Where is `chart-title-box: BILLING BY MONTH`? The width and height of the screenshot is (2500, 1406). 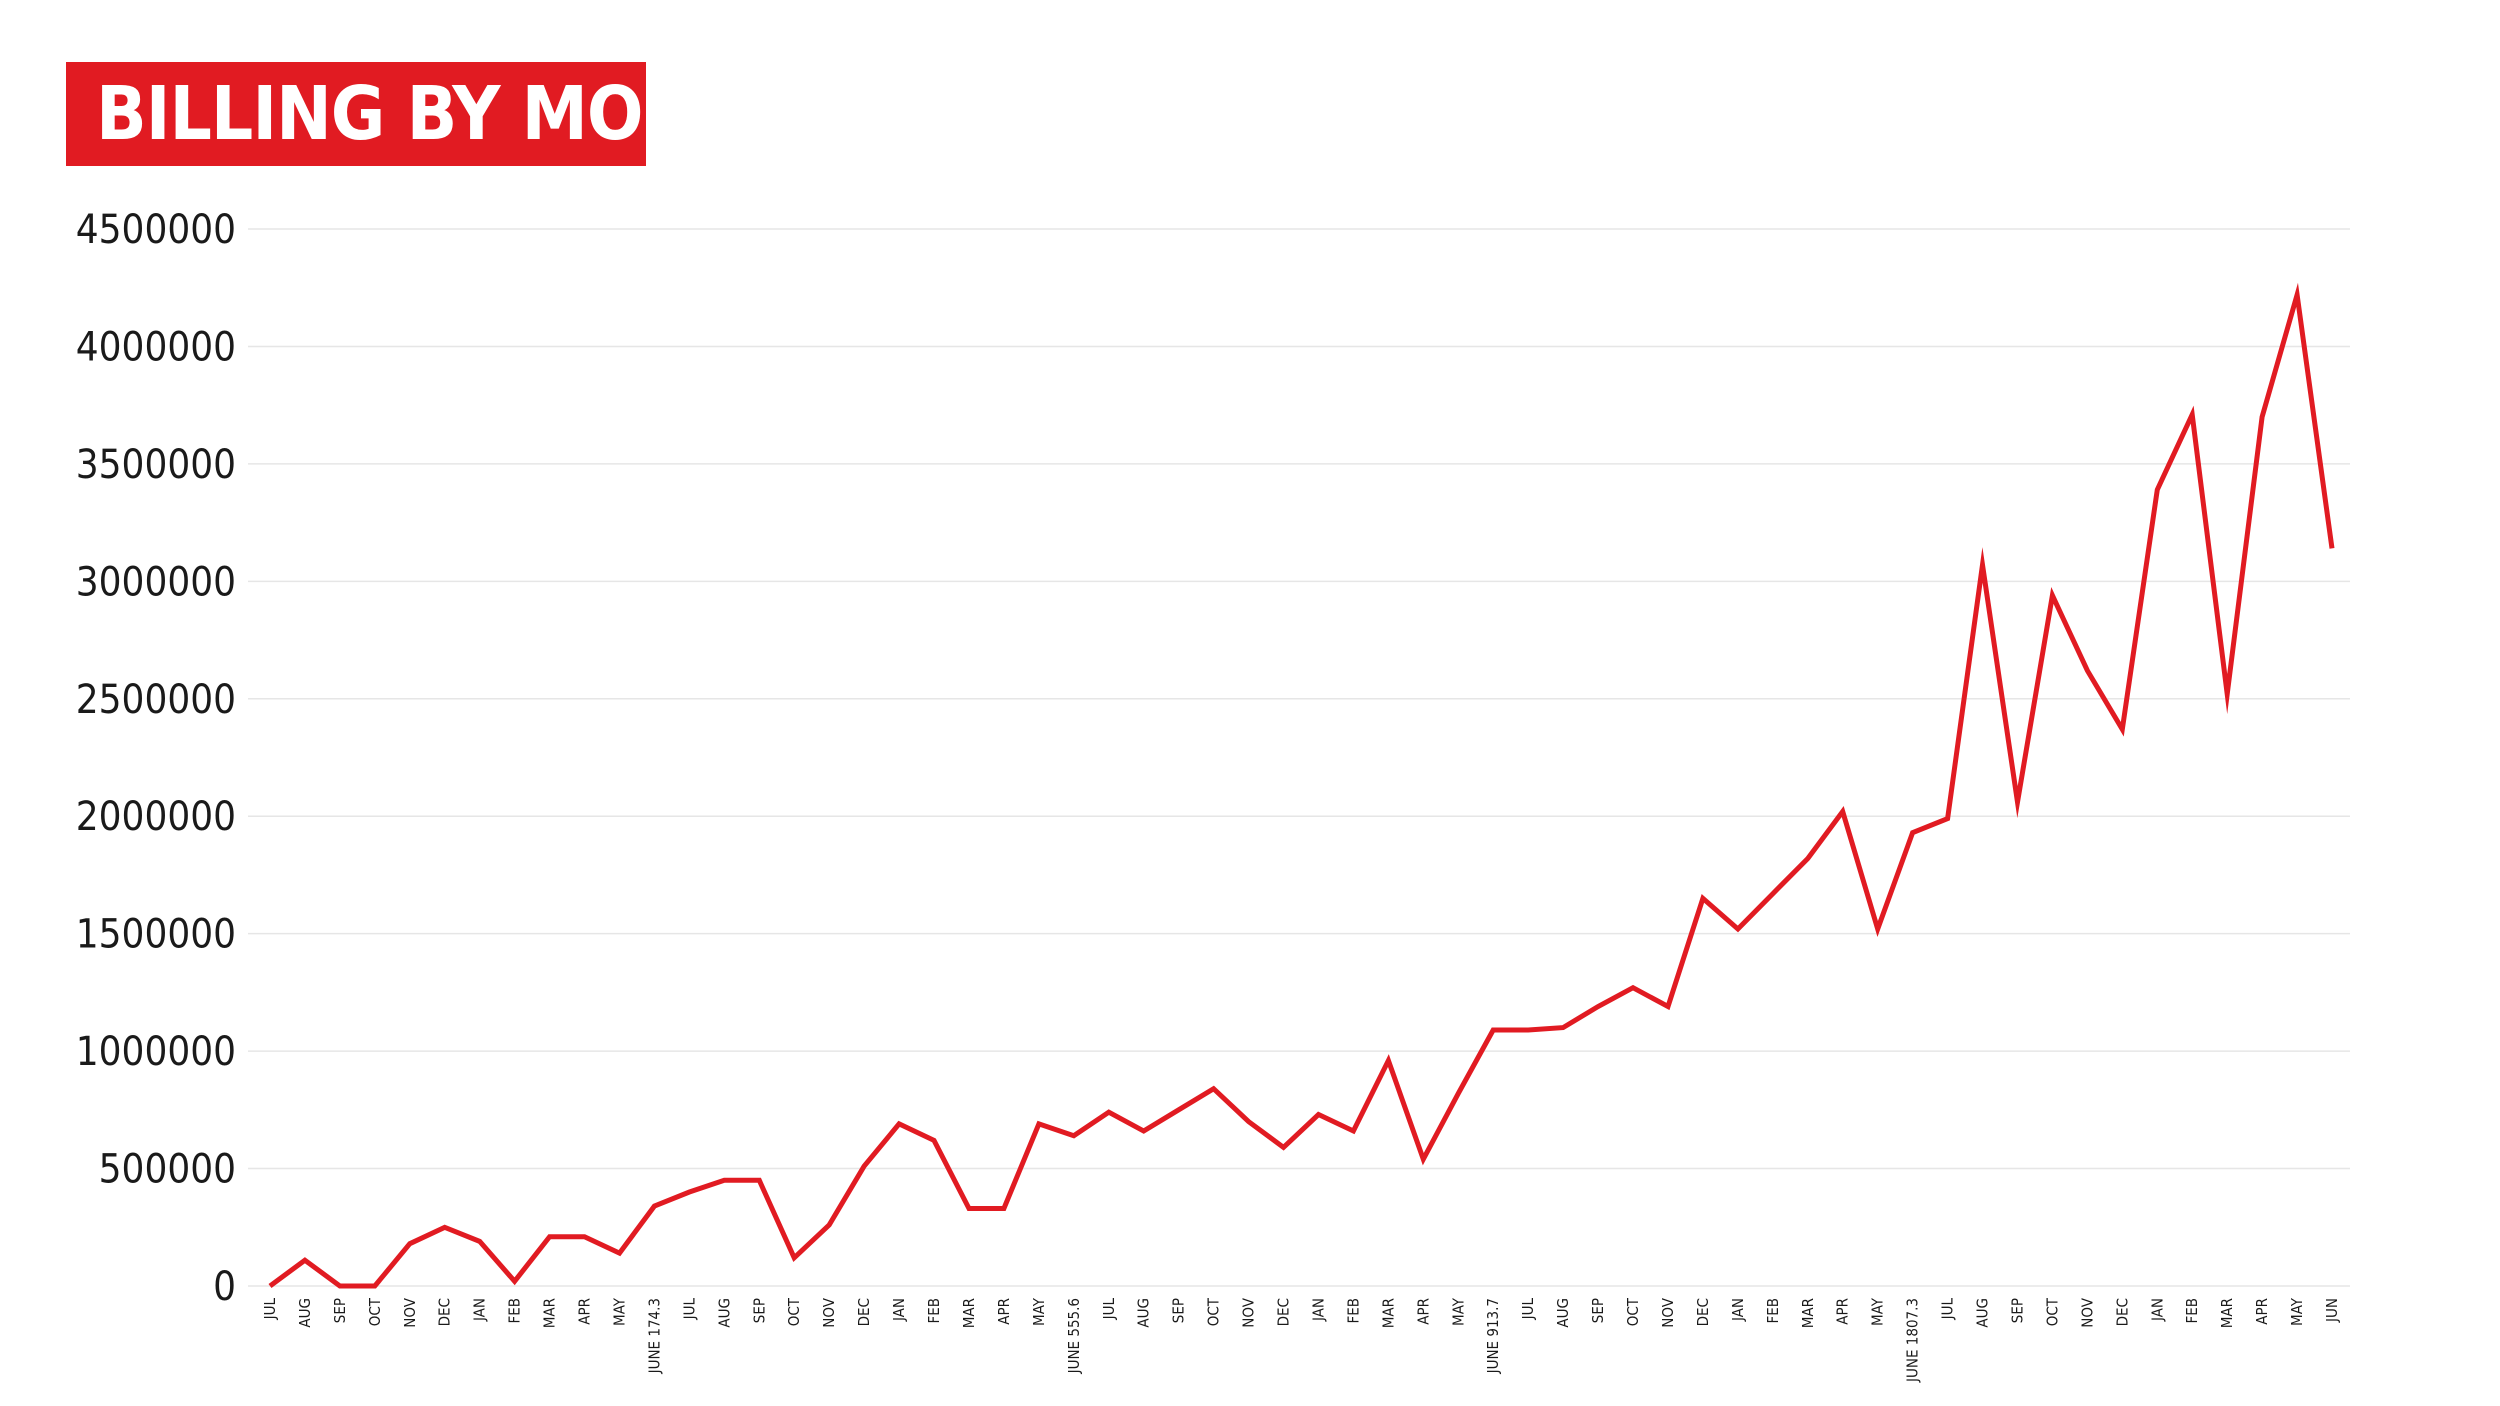 chart-title-box: BILLING BY MONTH is located at coordinates (431, 114).